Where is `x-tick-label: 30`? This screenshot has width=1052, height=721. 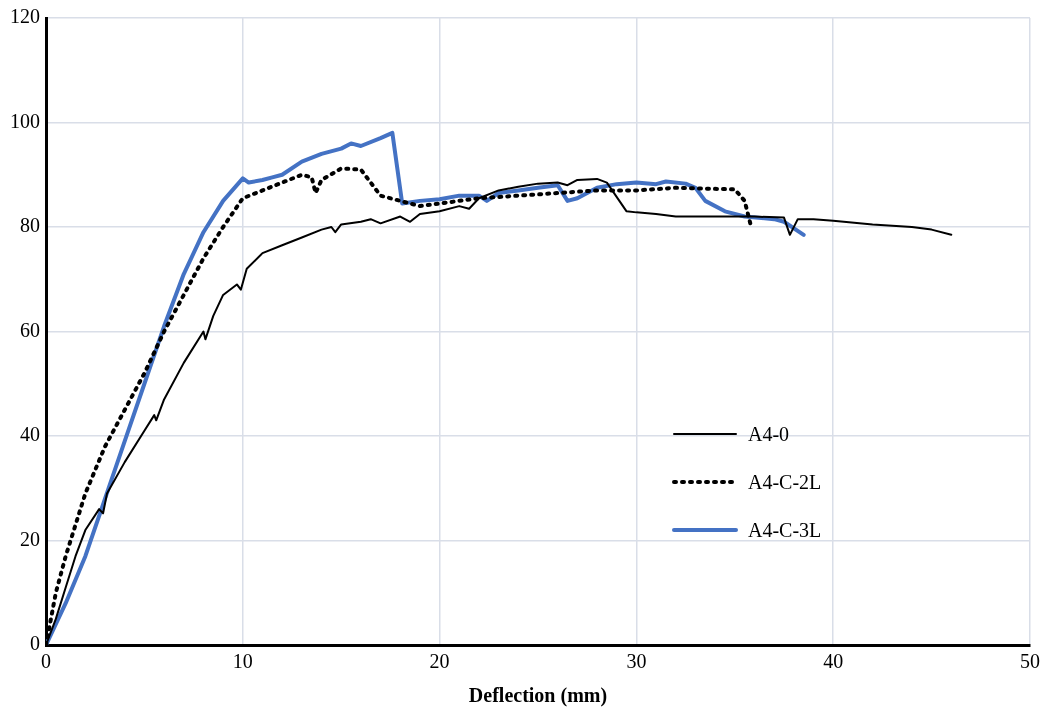 x-tick-label: 30 is located at coordinates (636, 661).